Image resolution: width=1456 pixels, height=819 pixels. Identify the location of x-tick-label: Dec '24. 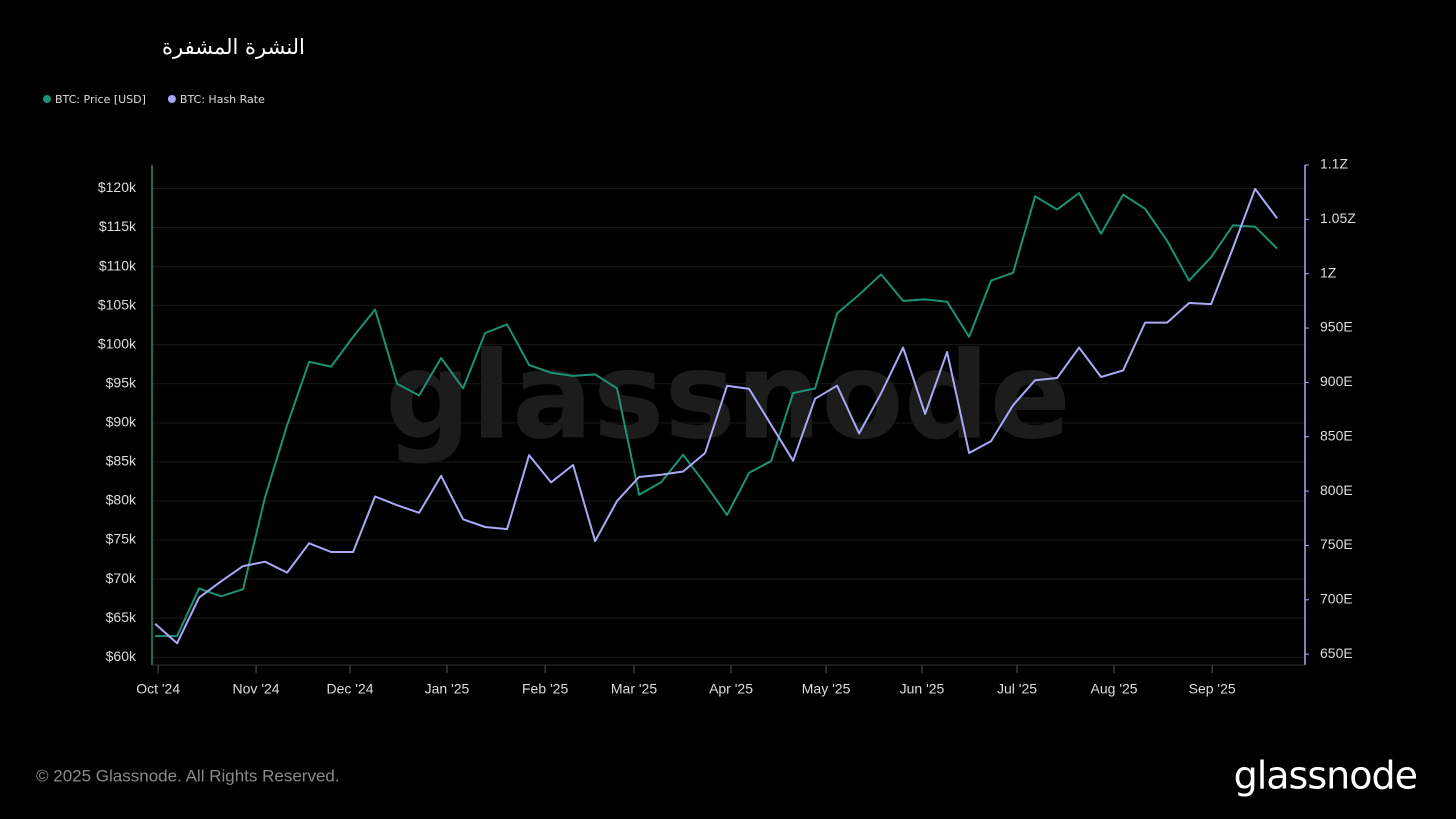
(349, 689).